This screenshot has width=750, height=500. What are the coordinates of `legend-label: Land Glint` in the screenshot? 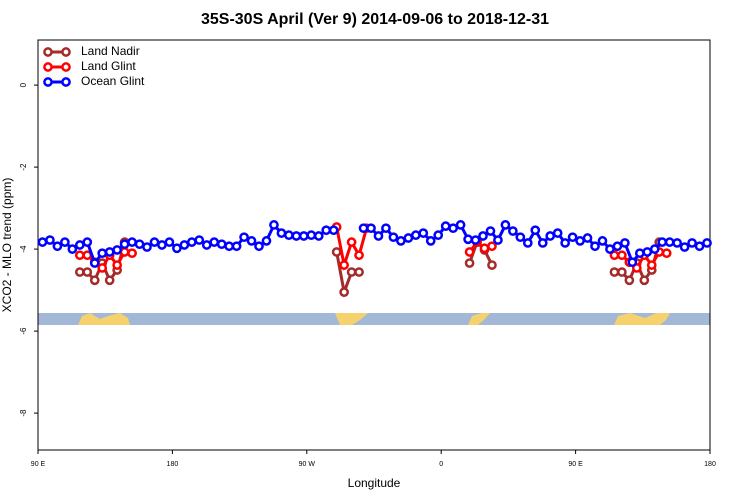 It's located at (108, 66).